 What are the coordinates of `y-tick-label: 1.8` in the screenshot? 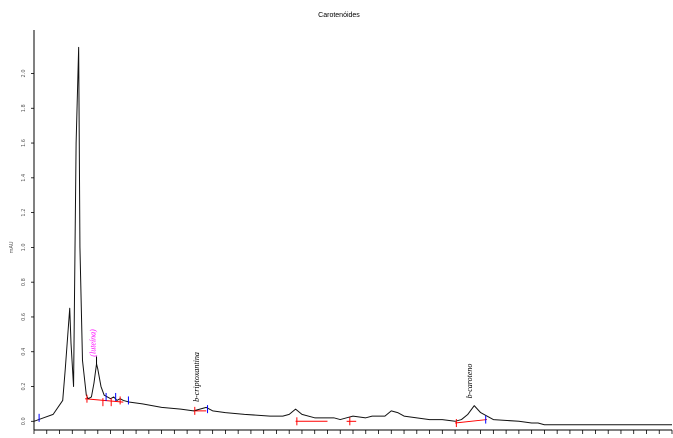 It's located at (24, 108).